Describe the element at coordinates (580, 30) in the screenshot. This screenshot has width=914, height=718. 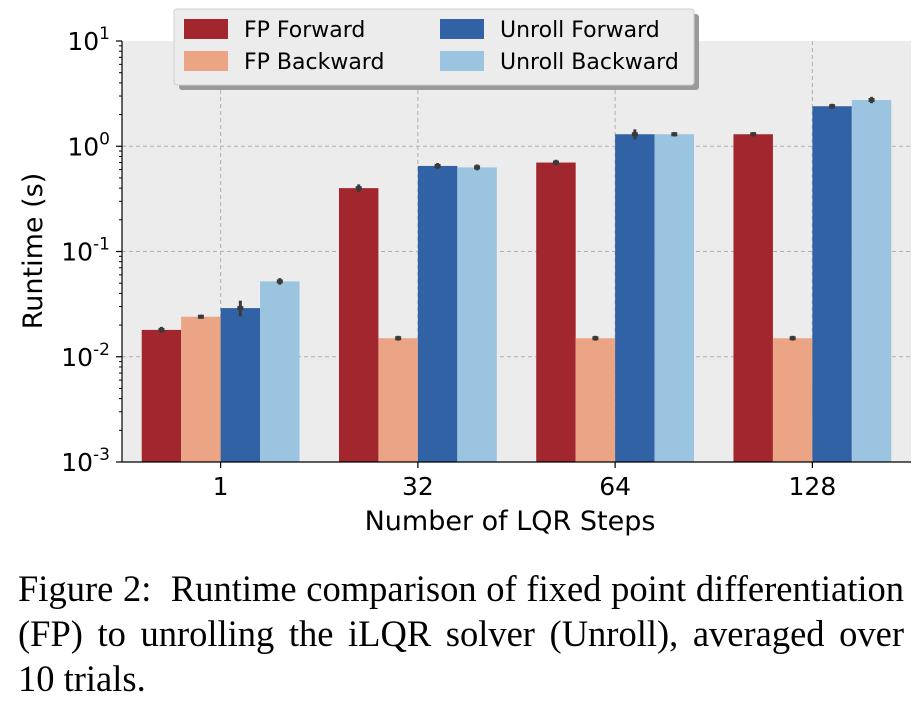
I see `legend-label: Unroll Forward` at that location.